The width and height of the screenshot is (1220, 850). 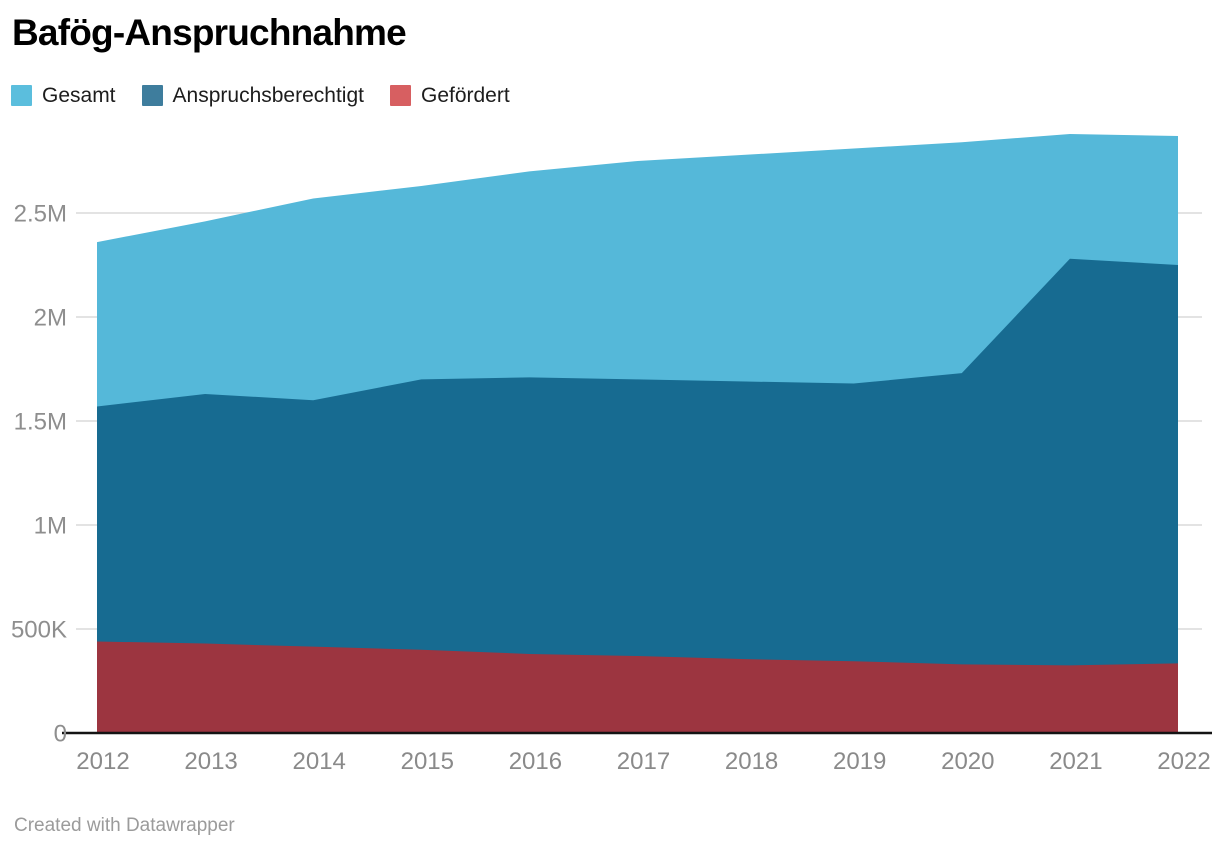 What do you see at coordinates (40, 421) in the screenshot?
I see `y-tick-label-1.5M: 1.5M` at bounding box center [40, 421].